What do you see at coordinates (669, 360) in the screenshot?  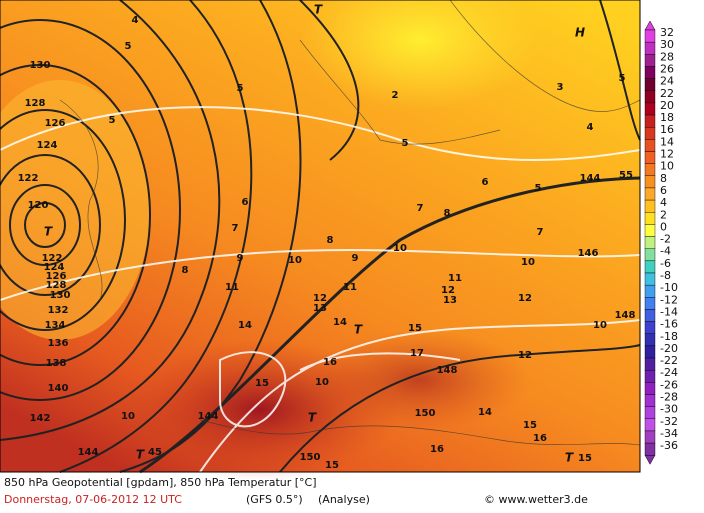 I see `scale-label: -22` at bounding box center [669, 360].